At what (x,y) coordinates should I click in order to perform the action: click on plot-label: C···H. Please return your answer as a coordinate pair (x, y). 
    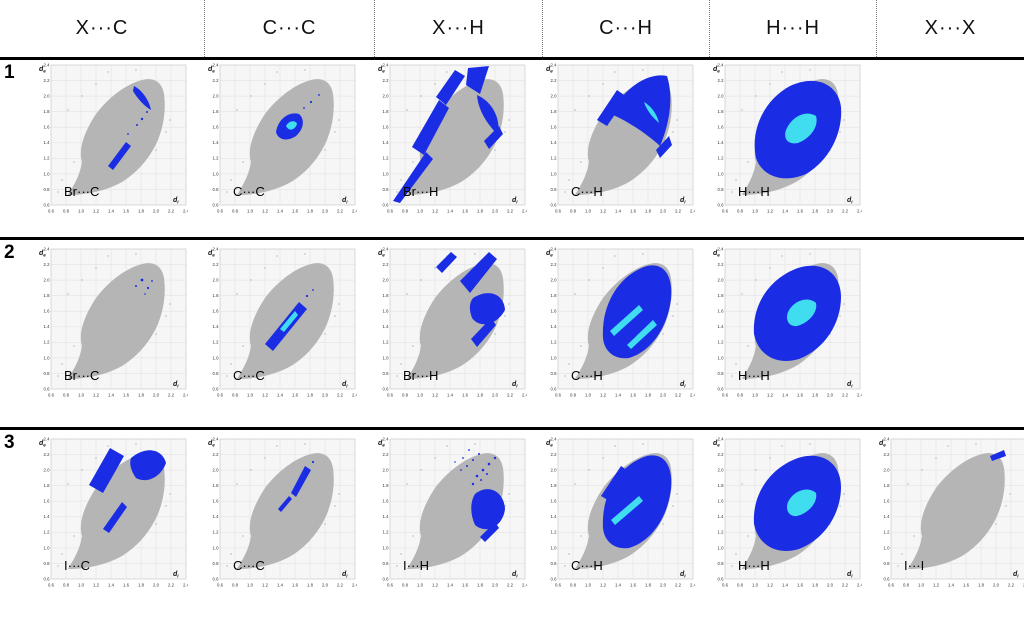
    Looking at the image, I should click on (587, 375).